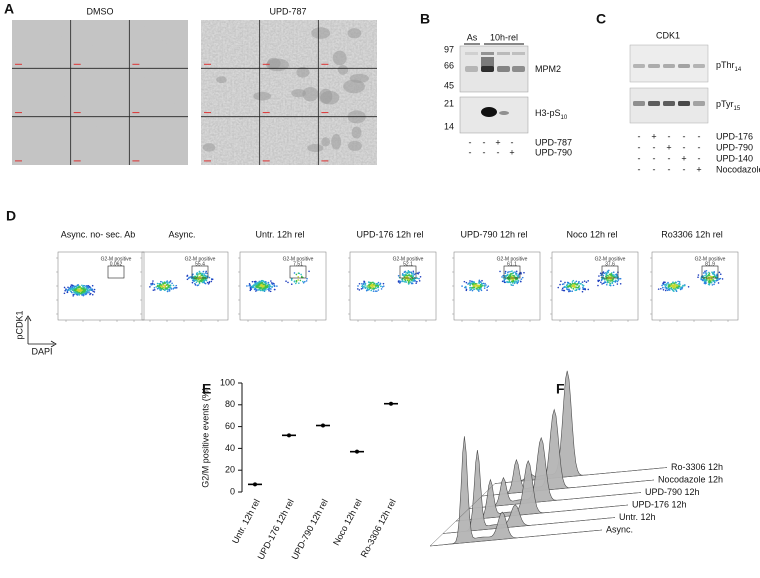 The width and height of the screenshot is (760, 578). What do you see at coordinates (504, 37) in the screenshot?
I see `lane-label: 10h-rel` at bounding box center [504, 37].